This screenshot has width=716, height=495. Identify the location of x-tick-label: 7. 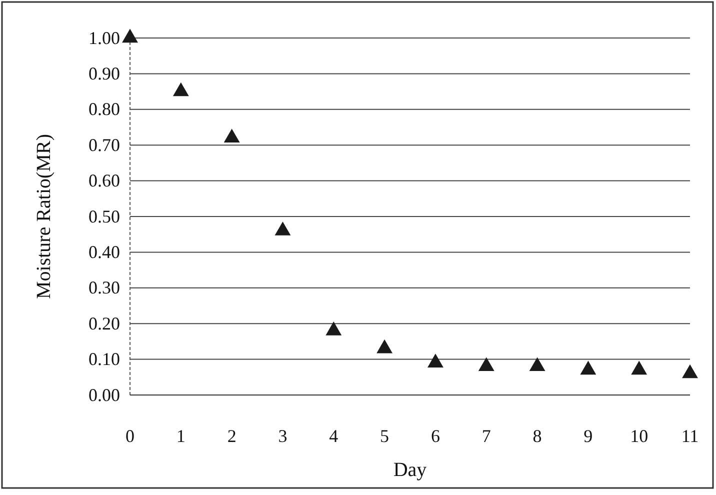
(486, 436).